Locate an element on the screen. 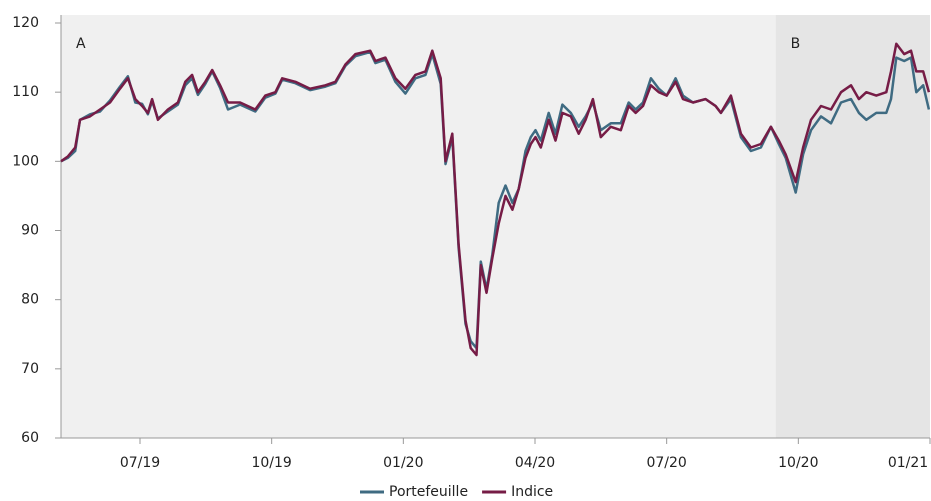 Image resolution: width=931 pixels, height=501 pixels. x-tick-label: 01/21 is located at coordinates (908, 463).